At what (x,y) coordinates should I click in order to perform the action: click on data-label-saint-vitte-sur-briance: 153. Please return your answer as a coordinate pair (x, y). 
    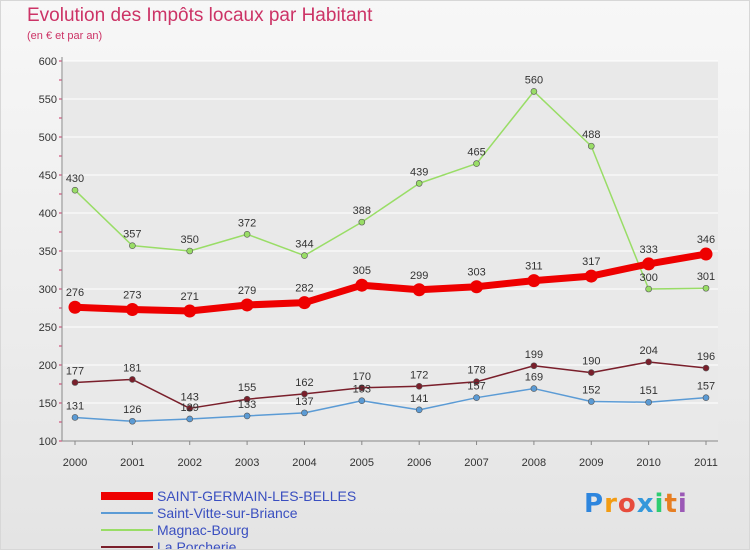
    Looking at the image, I should click on (362, 390).